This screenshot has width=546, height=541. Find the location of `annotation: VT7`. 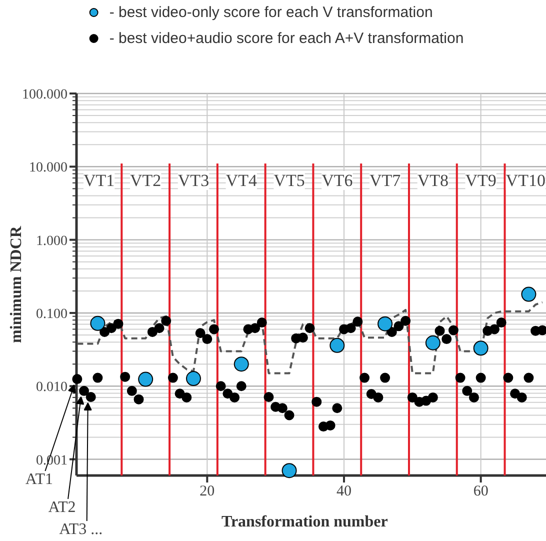

annotation: VT7 is located at coordinates (385, 180).